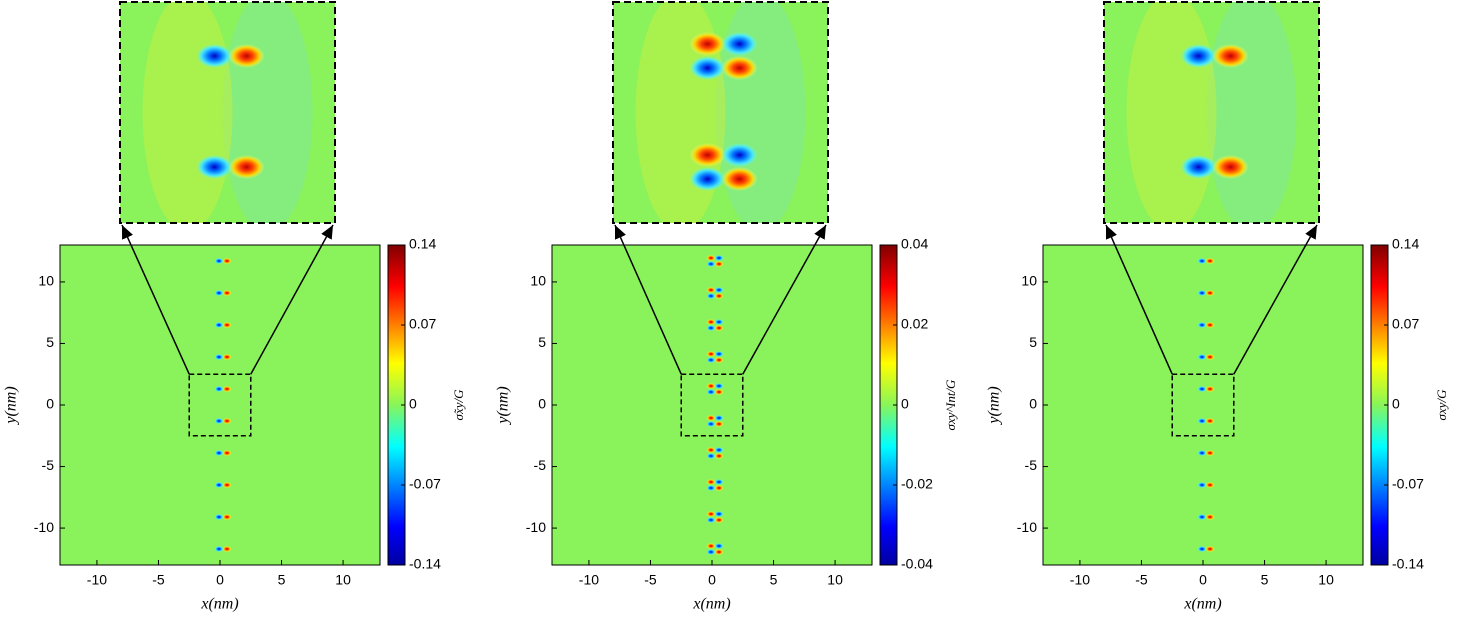  What do you see at coordinates (48, 465) in the screenshot?
I see `y-tick-label: -5` at bounding box center [48, 465].